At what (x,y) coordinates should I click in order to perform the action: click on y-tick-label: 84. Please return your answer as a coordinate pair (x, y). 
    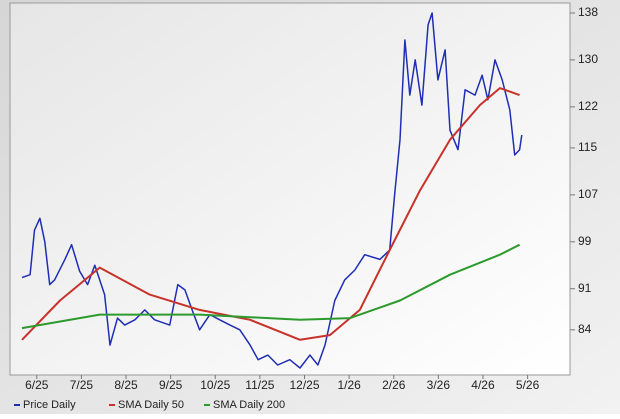
    Looking at the image, I should click on (585, 329).